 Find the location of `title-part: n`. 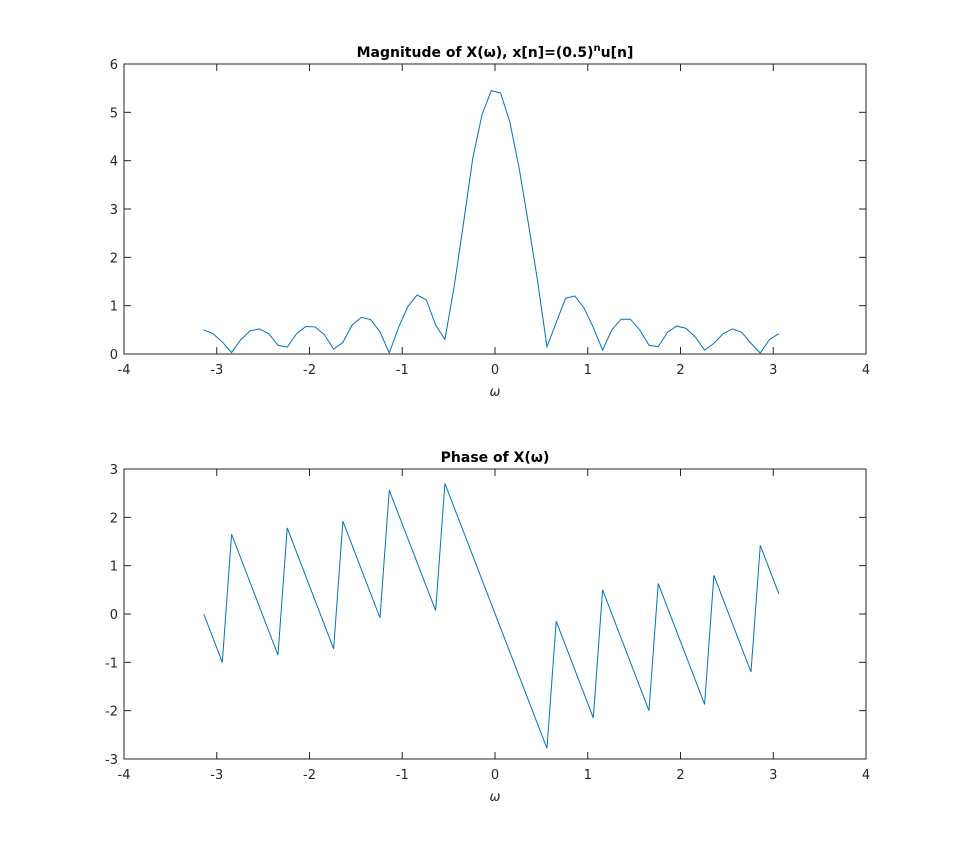

title-part: n is located at coordinates (597, 48).